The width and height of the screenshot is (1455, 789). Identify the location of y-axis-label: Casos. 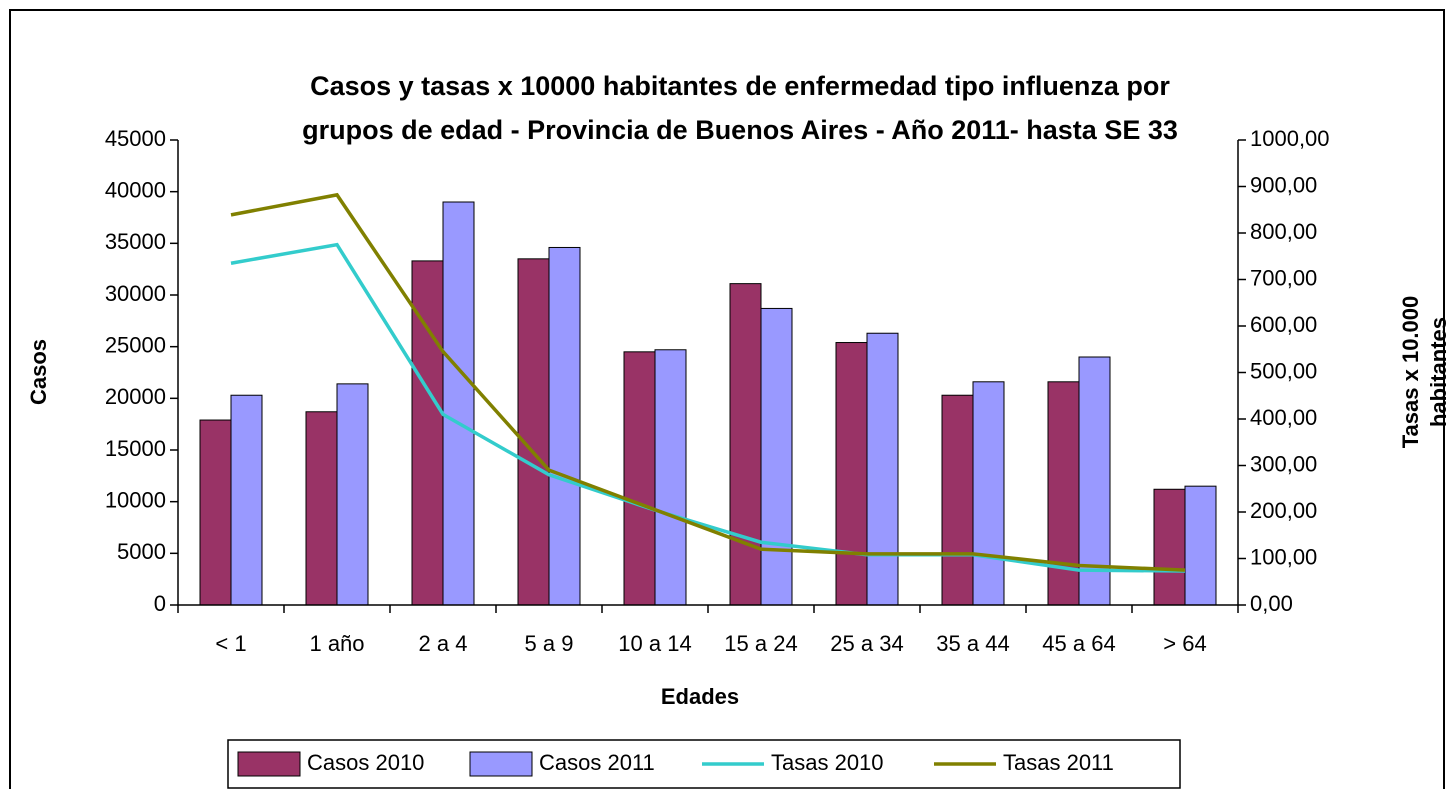
(38, 372).